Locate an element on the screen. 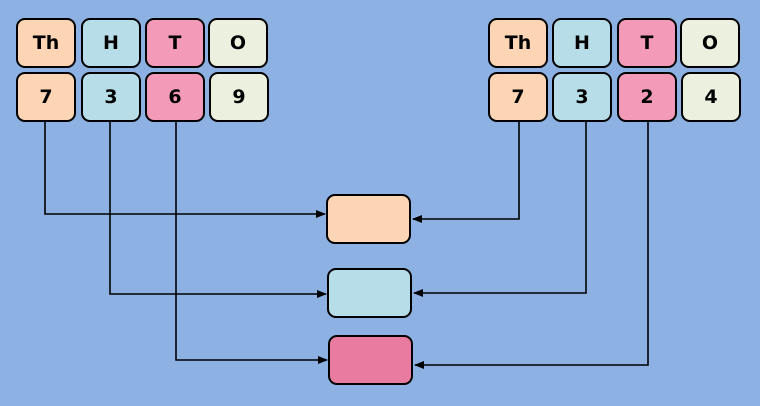 Image resolution: width=760 pixels, height=406 pixels. left-digit-tens is located at coordinates (175, 97).